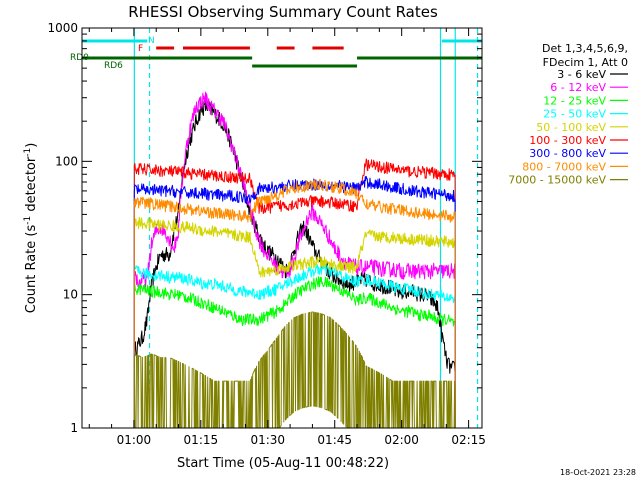  Describe the element at coordinates (334, 440) in the screenshot. I see `x-tick-label: 01:45` at that location.